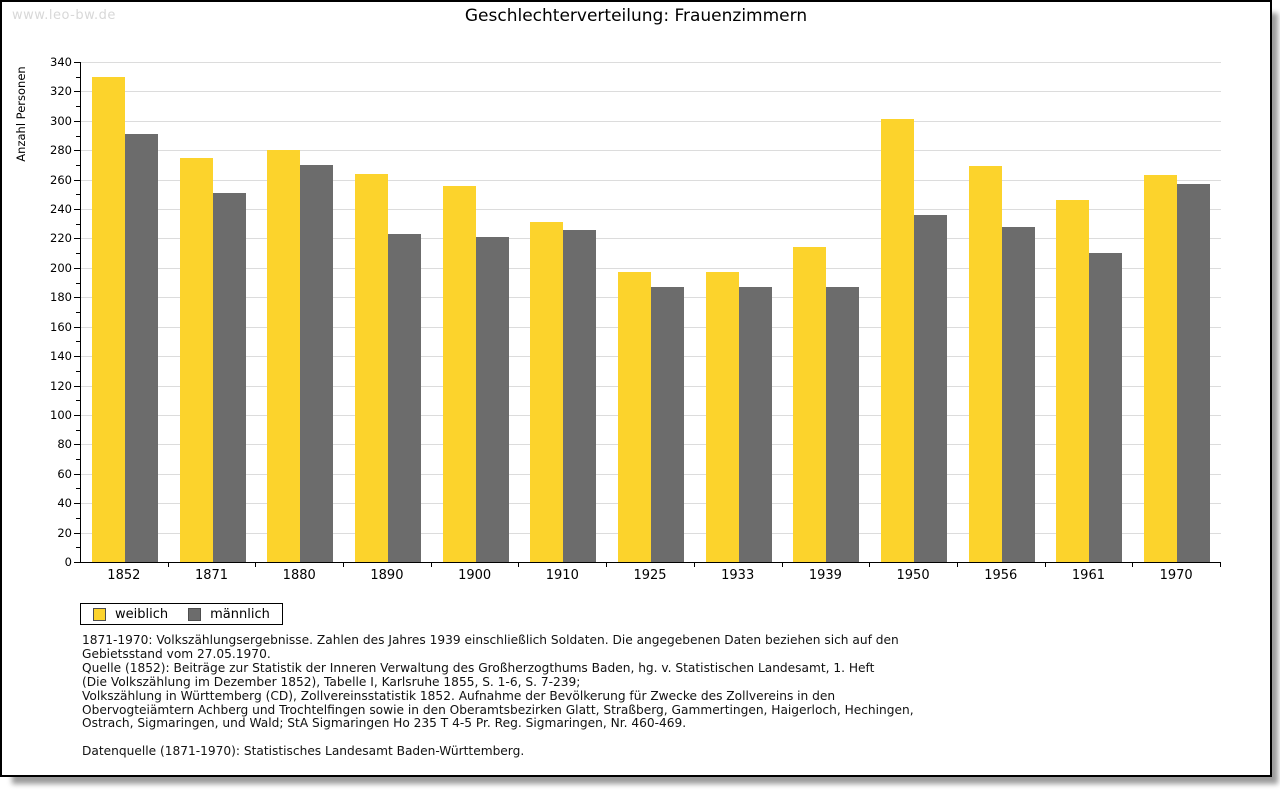 Image resolution: width=1280 pixels, height=791 pixels. What do you see at coordinates (667, 424) in the screenshot?
I see `bar-männlich-1925` at bounding box center [667, 424].